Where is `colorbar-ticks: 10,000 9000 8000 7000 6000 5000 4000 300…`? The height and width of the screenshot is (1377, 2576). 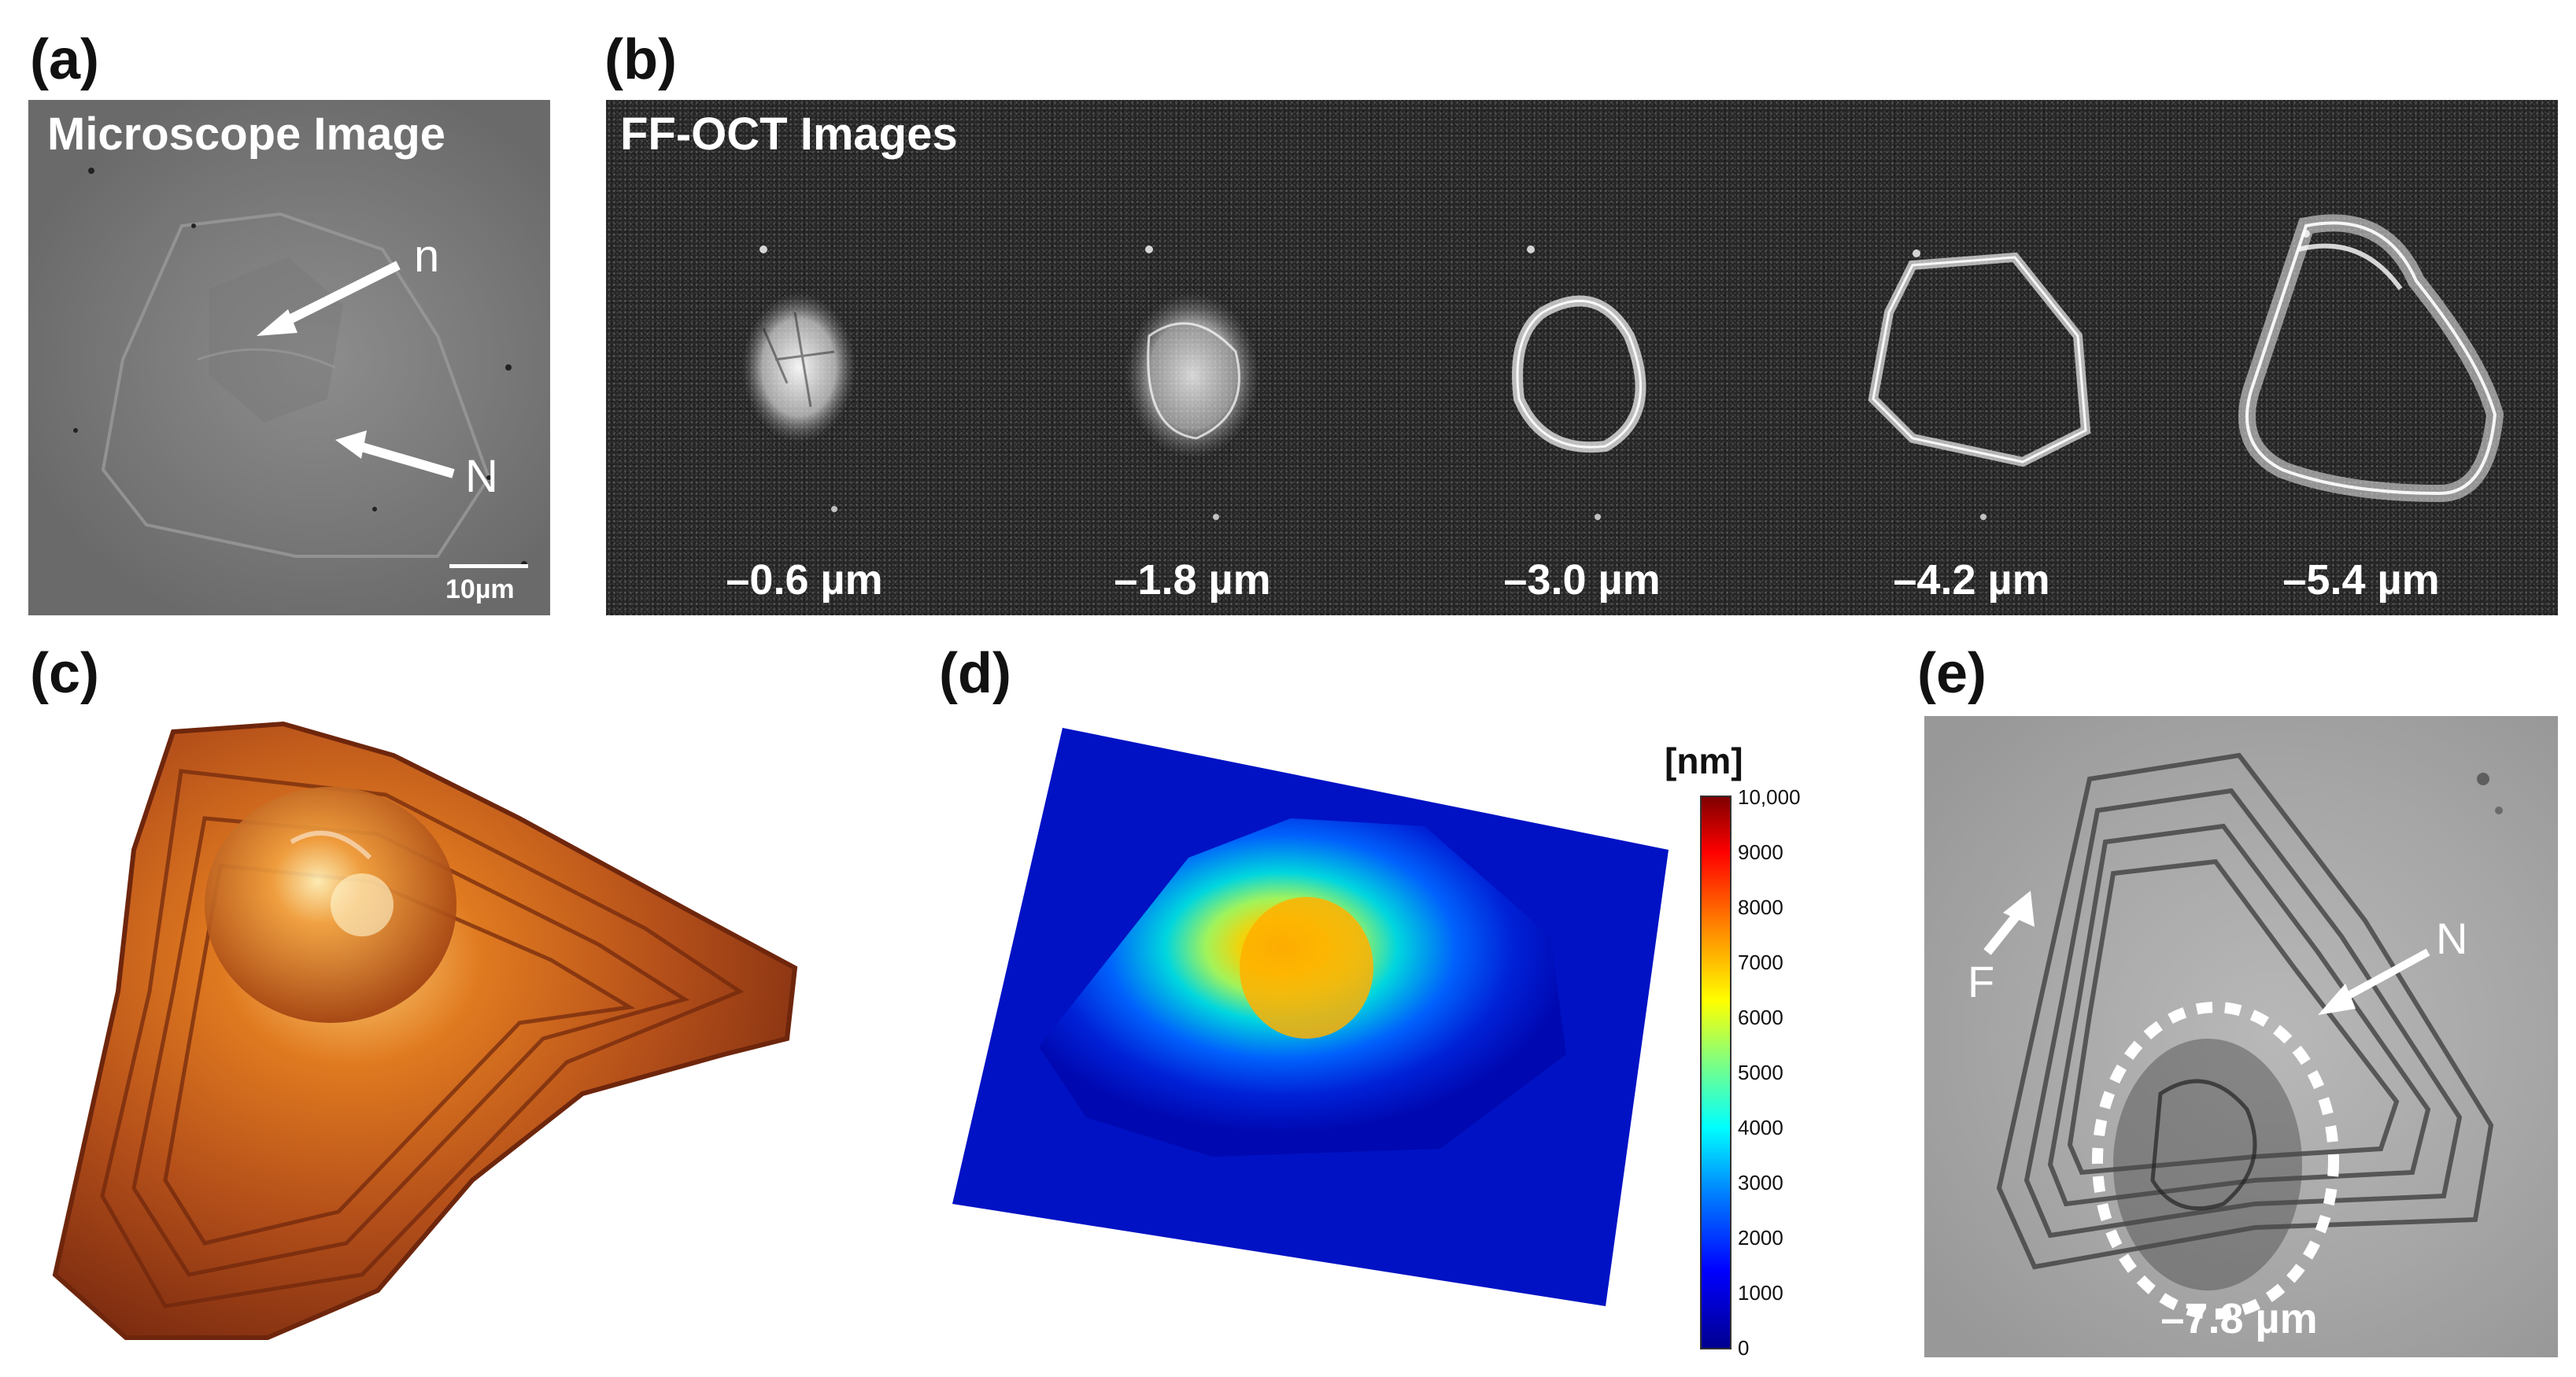 colorbar-ticks: 10,000 9000 8000 7000 6000 5000 4000 300… is located at coordinates (1785, 1072).